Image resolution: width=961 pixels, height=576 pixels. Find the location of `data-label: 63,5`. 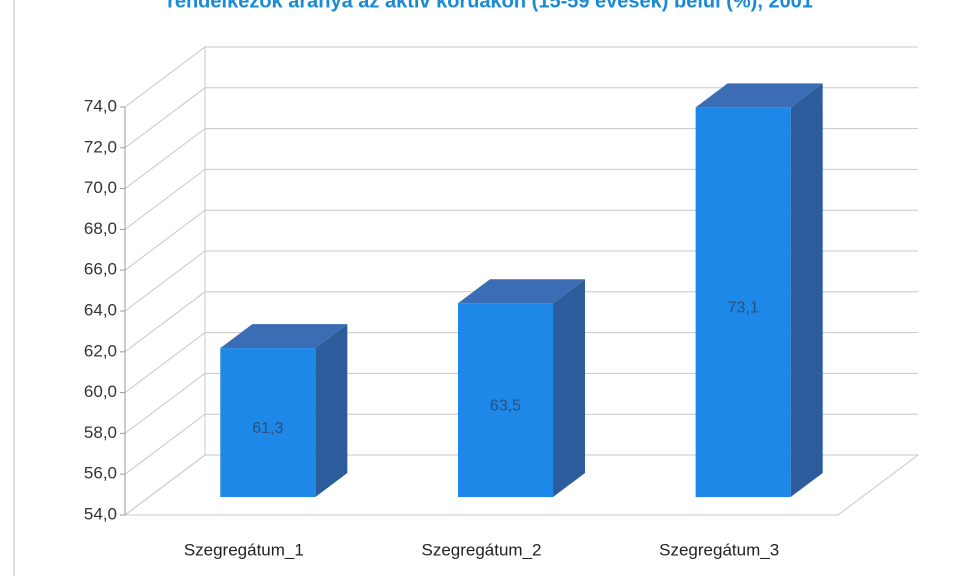

data-label: 63,5 is located at coordinates (505, 405).